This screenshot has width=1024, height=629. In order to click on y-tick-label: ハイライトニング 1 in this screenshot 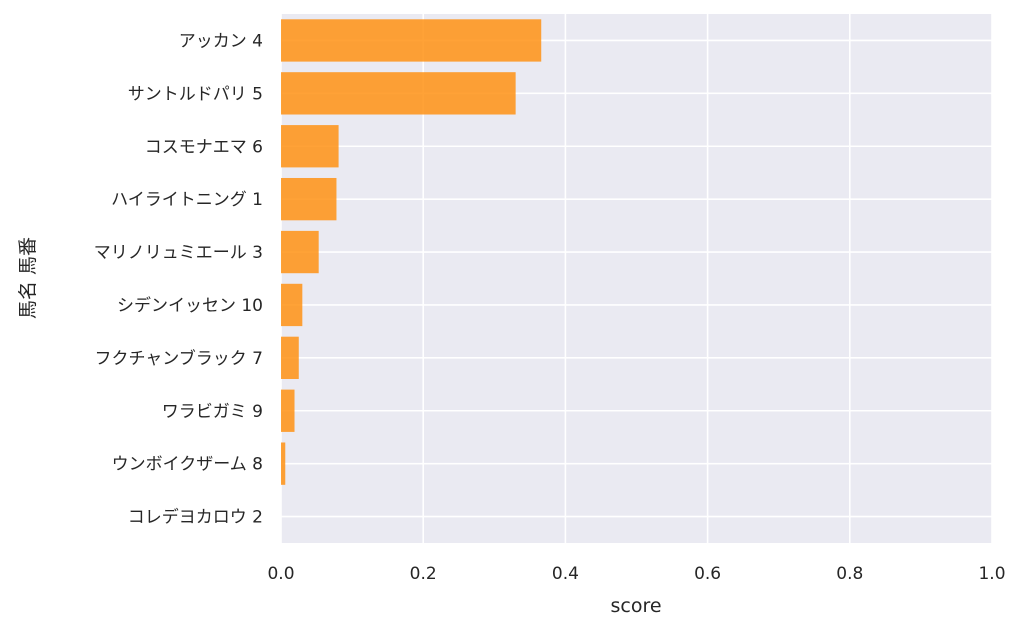, I will do `click(187, 200)`.